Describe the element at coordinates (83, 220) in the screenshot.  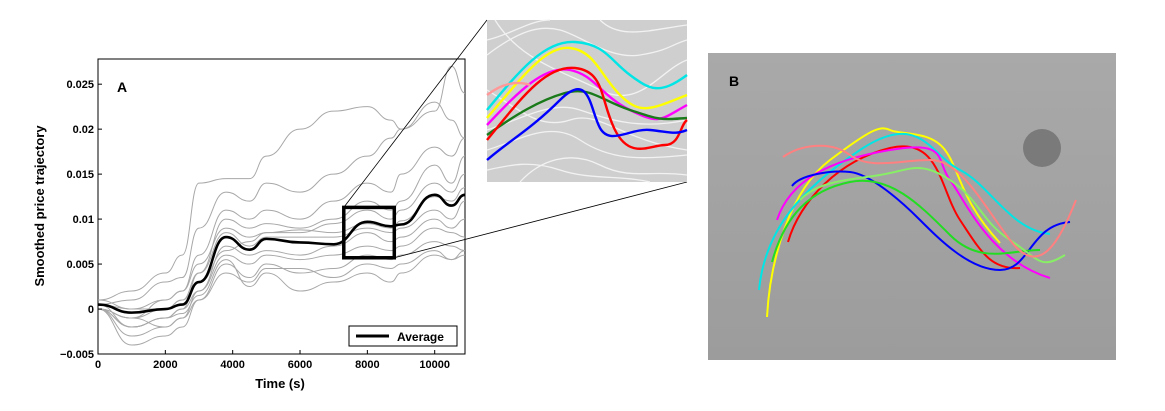
I see `y-tick-label: 0.01` at that location.